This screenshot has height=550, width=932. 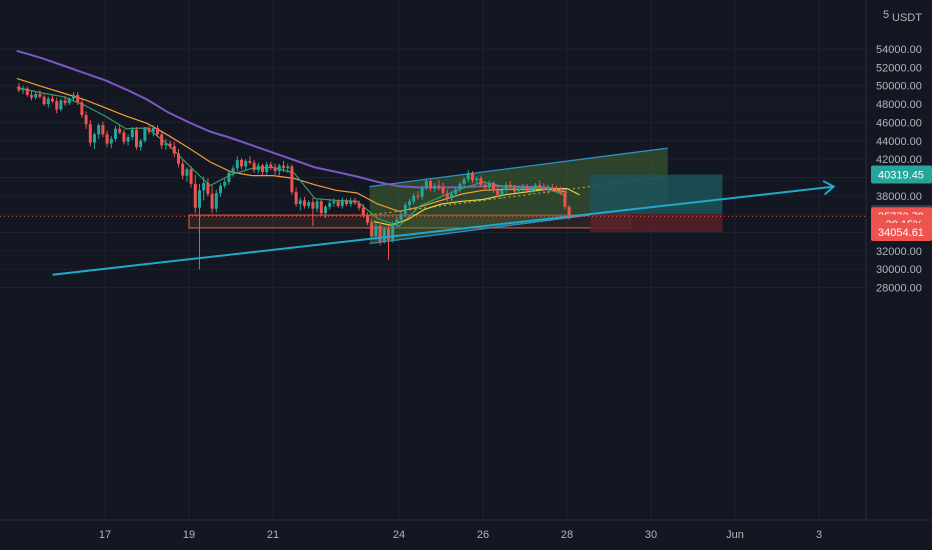 I want to click on price-tag-label: 40319.45, so click(x=901, y=176).